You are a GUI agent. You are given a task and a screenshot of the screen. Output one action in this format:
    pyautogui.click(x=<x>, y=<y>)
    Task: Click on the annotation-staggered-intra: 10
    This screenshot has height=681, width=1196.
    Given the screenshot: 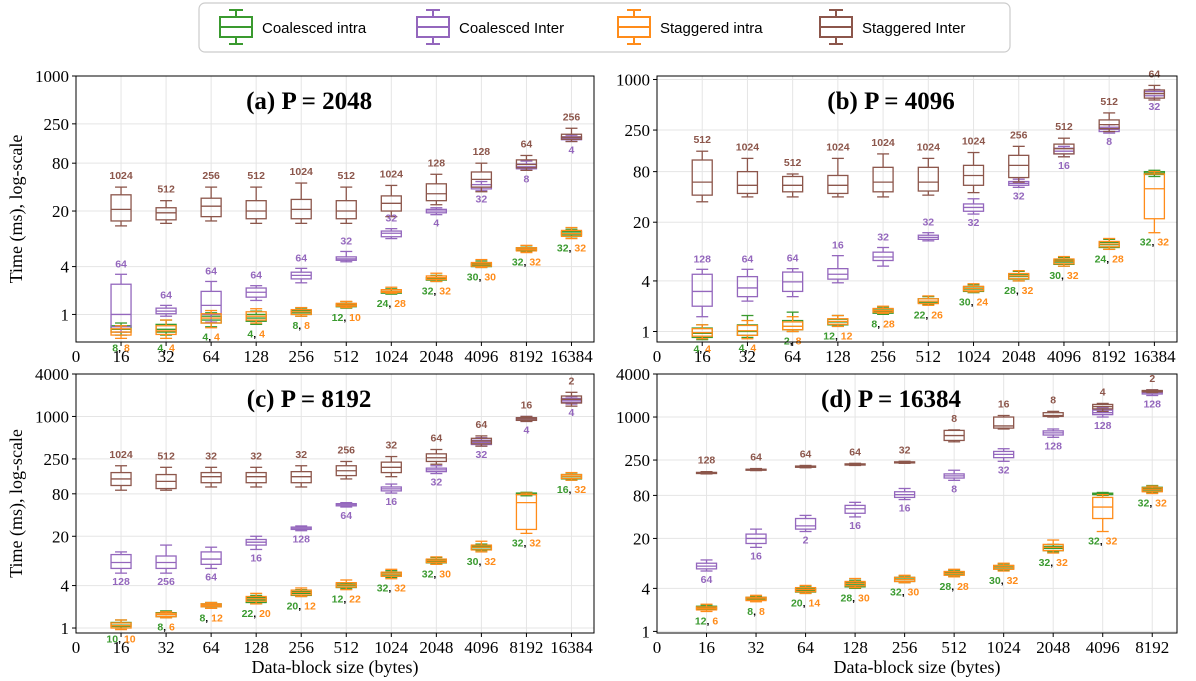 What is the action you would take?
    pyautogui.click(x=355, y=318)
    